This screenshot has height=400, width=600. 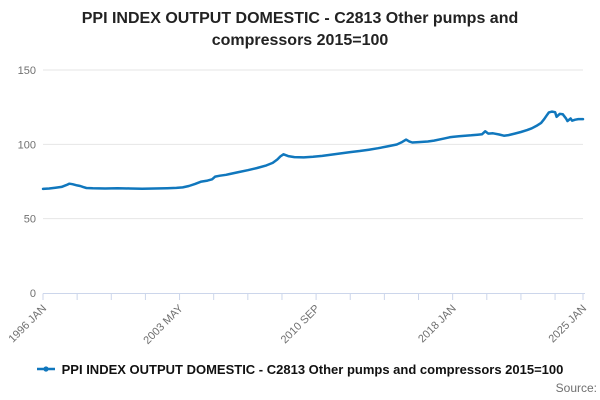 What do you see at coordinates (437, 324) in the screenshot?
I see `x-axis-label: 2018 JAN` at bounding box center [437, 324].